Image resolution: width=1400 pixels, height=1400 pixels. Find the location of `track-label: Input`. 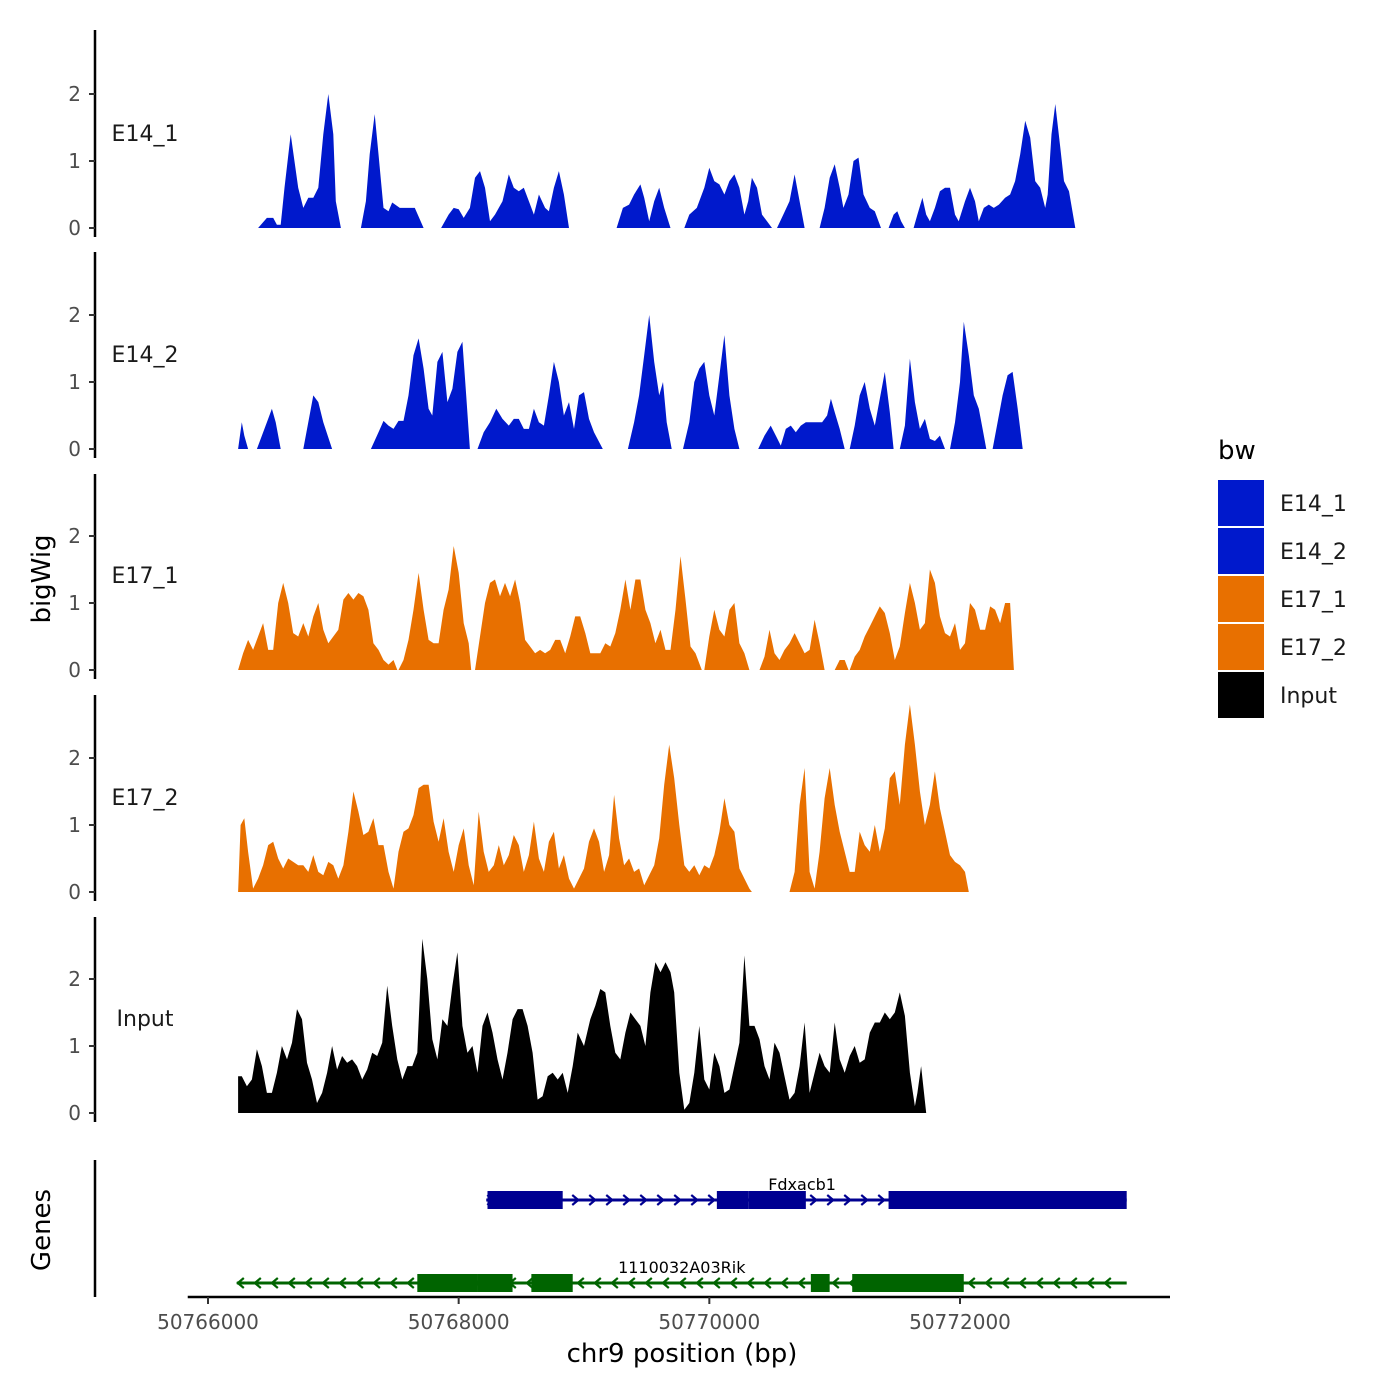

track-label: Input is located at coordinates (145, 1019).